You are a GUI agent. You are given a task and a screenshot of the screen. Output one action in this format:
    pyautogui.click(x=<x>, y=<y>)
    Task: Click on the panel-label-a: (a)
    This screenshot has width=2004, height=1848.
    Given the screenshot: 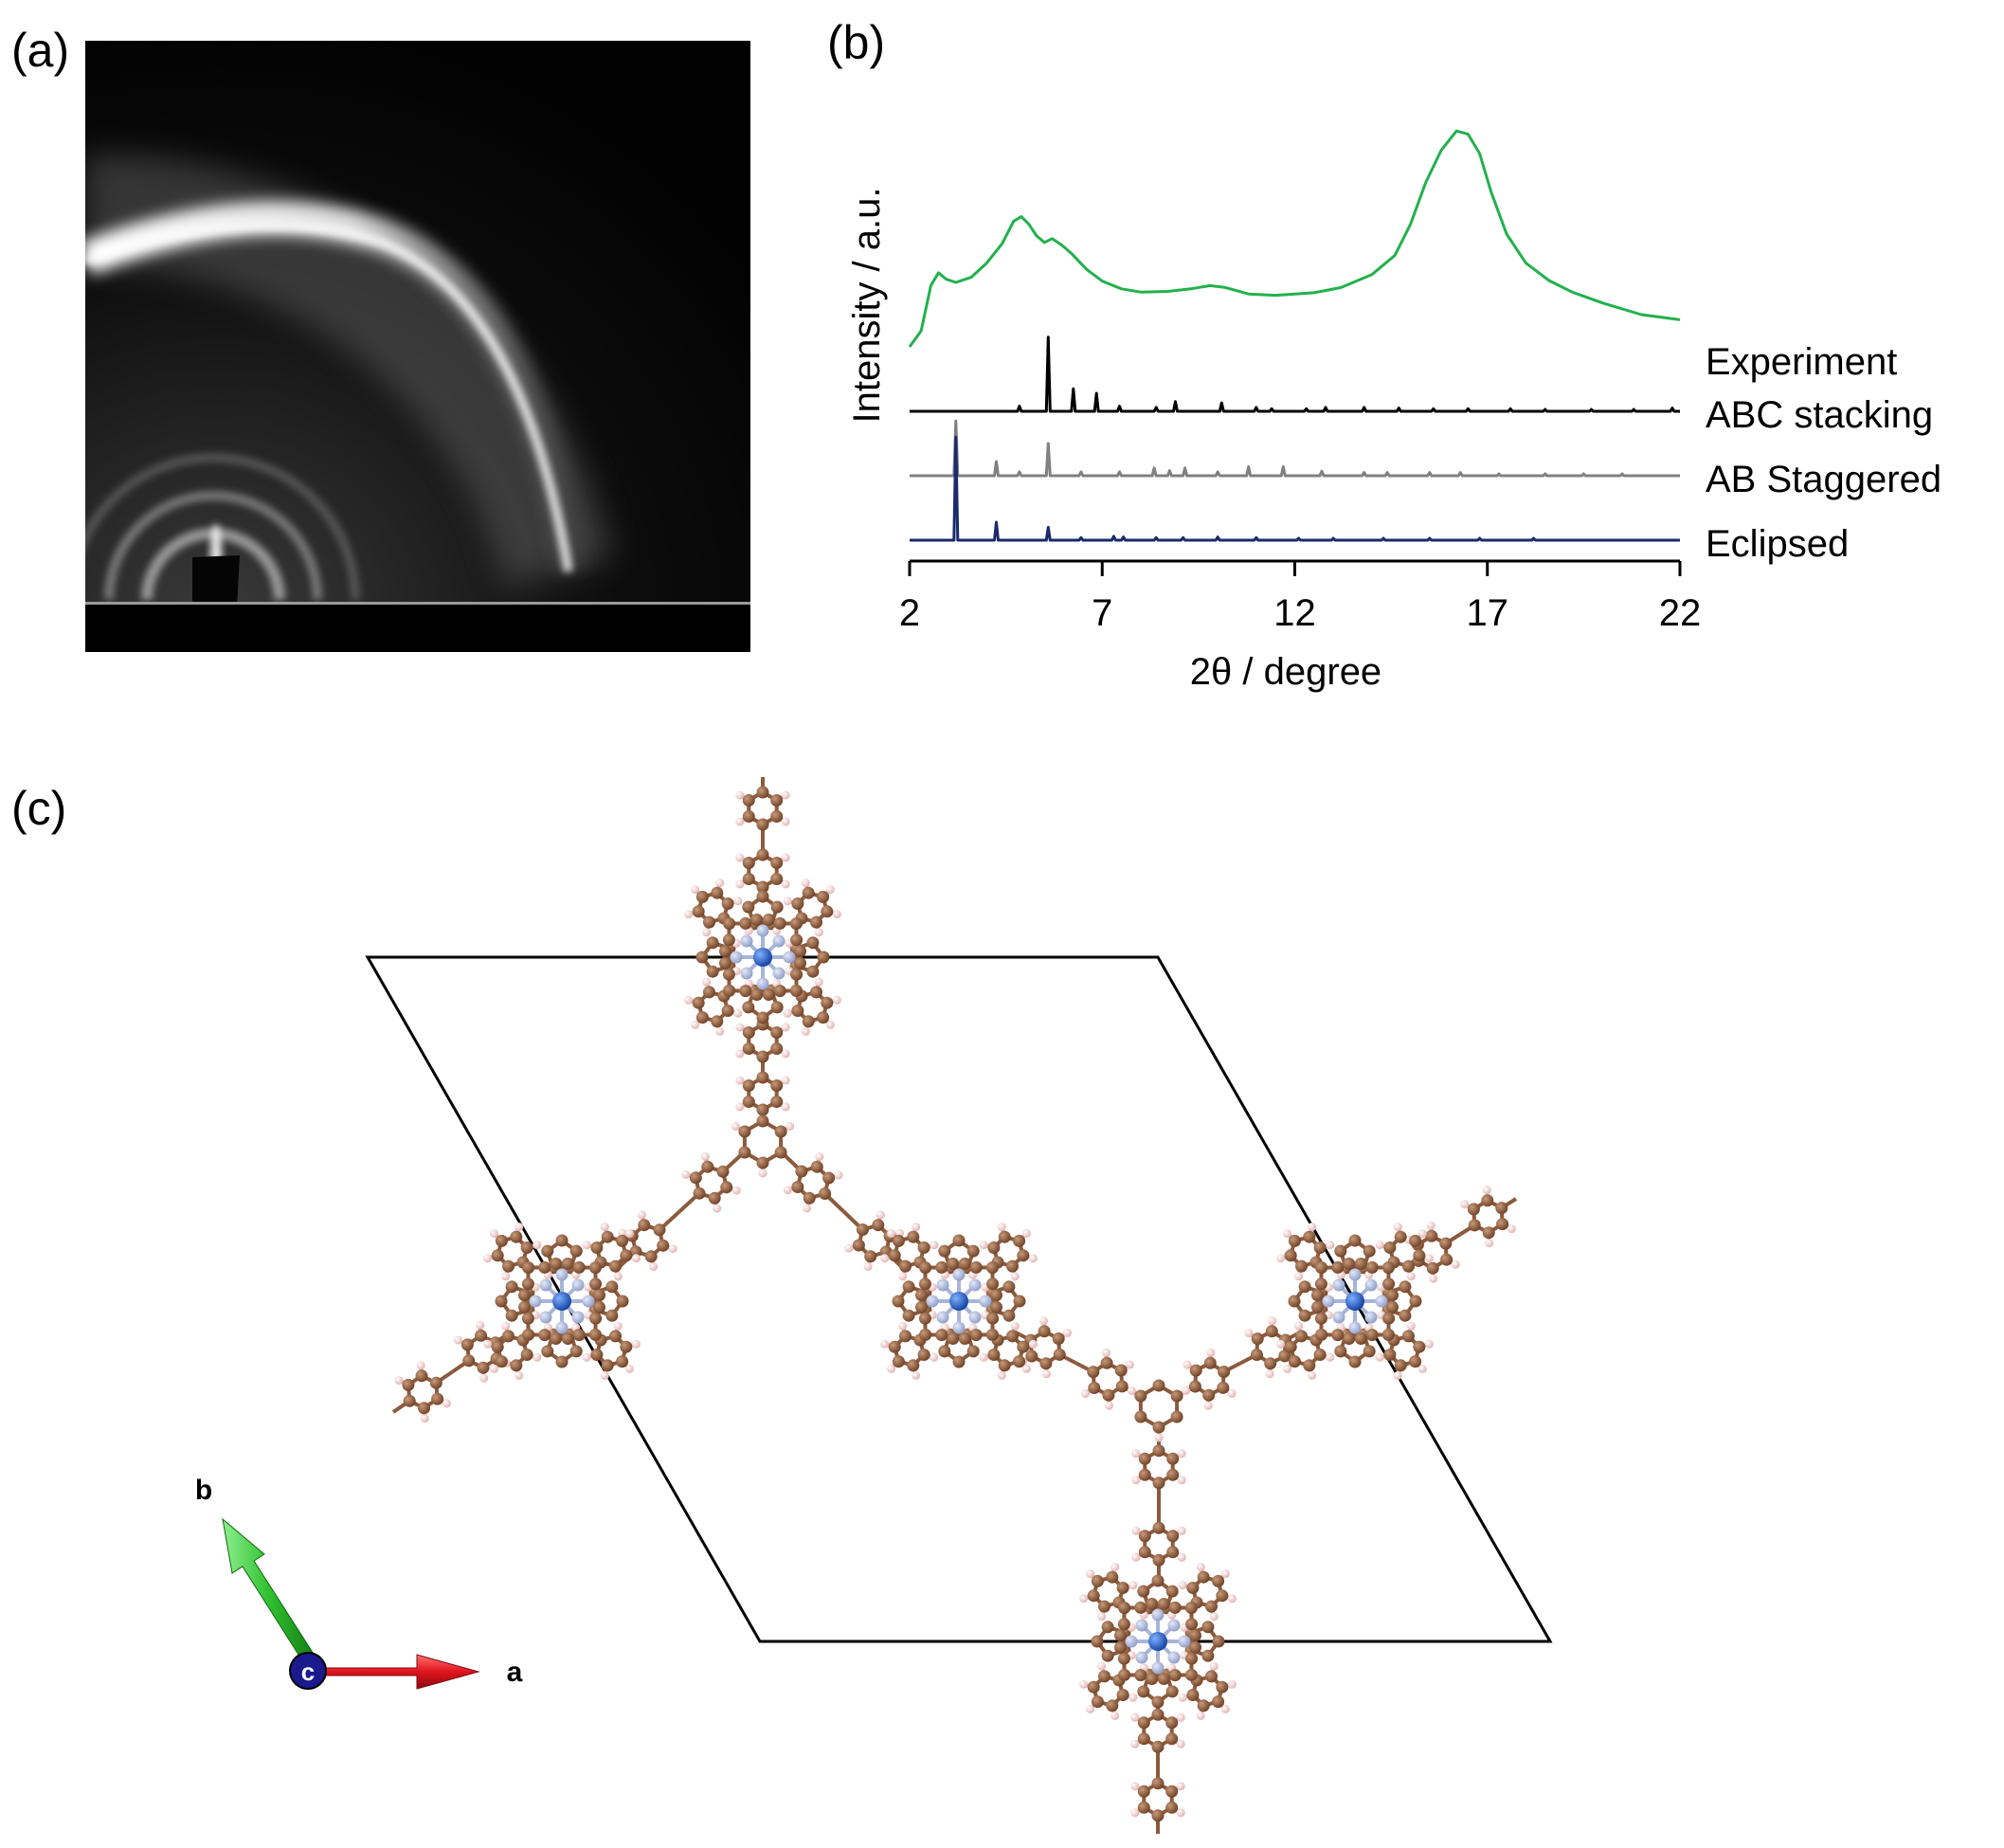 What is the action you would take?
    pyautogui.click(x=40, y=50)
    